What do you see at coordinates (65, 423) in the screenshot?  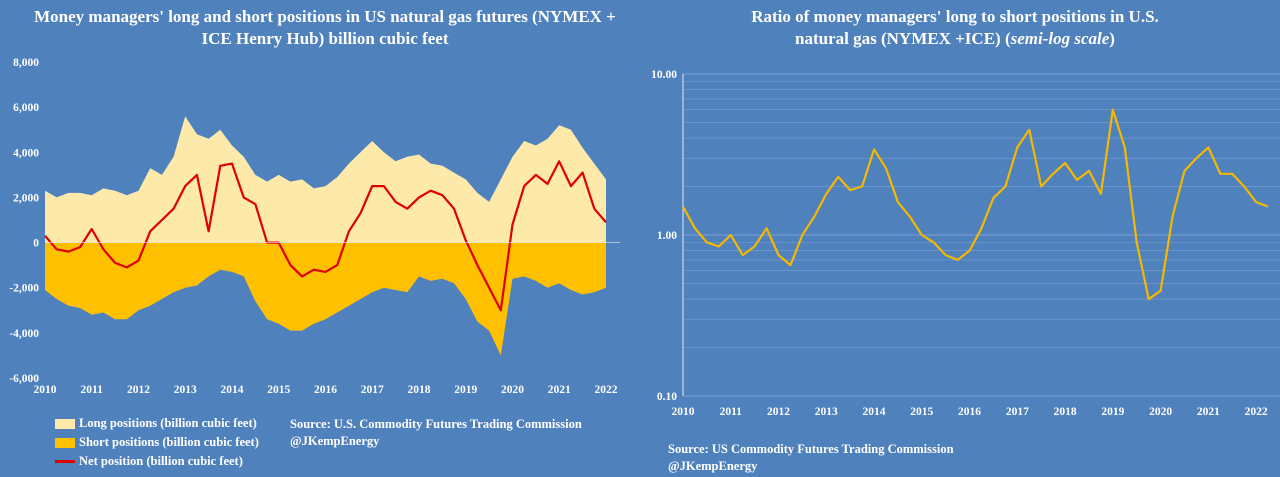 I see `legend-swatch-long` at bounding box center [65, 423].